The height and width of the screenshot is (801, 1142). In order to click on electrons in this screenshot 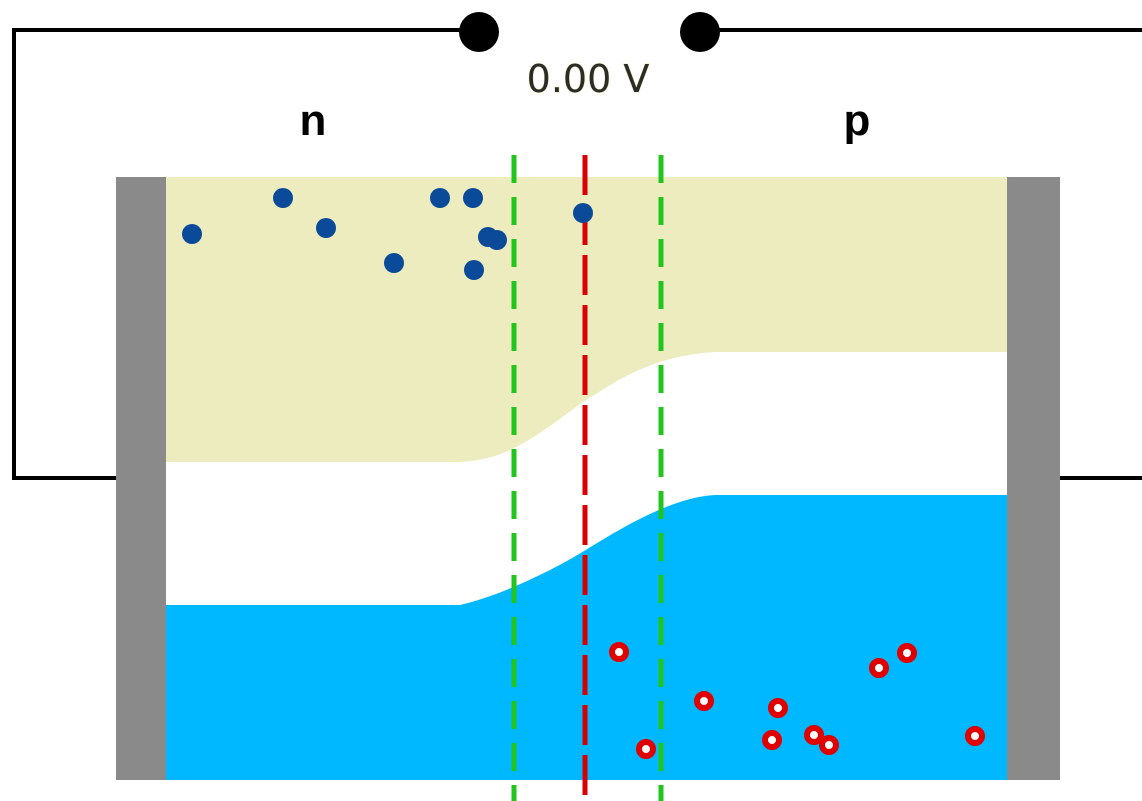, I will do `click(387, 234)`.